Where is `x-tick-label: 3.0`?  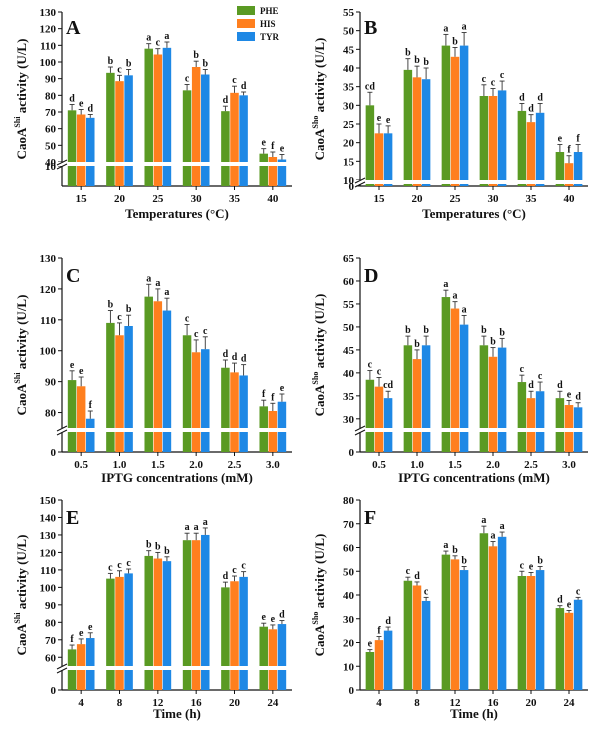 x-tick-label: 3.0 is located at coordinates (273, 465).